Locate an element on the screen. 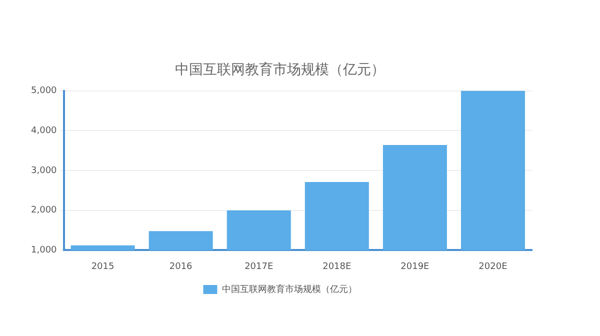 Image resolution: width=600 pixels, height=336 pixels. x-tick-label: 2016 is located at coordinates (181, 267).